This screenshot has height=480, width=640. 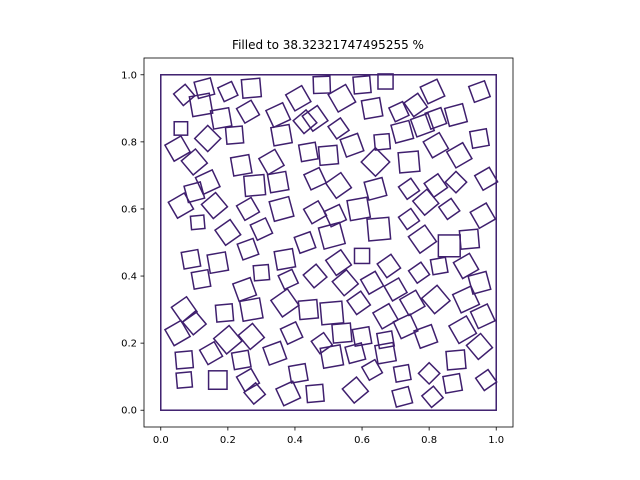 What do you see at coordinates (129, 344) in the screenshot?
I see `y-tick-label: 0.2` at bounding box center [129, 344].